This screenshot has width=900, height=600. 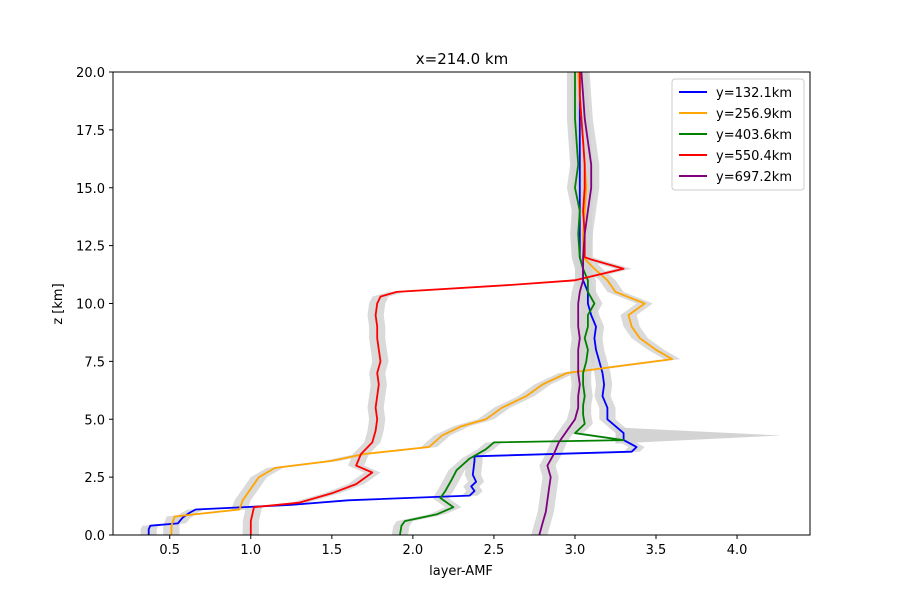 I want to click on legend-box, so click(x=738, y=134).